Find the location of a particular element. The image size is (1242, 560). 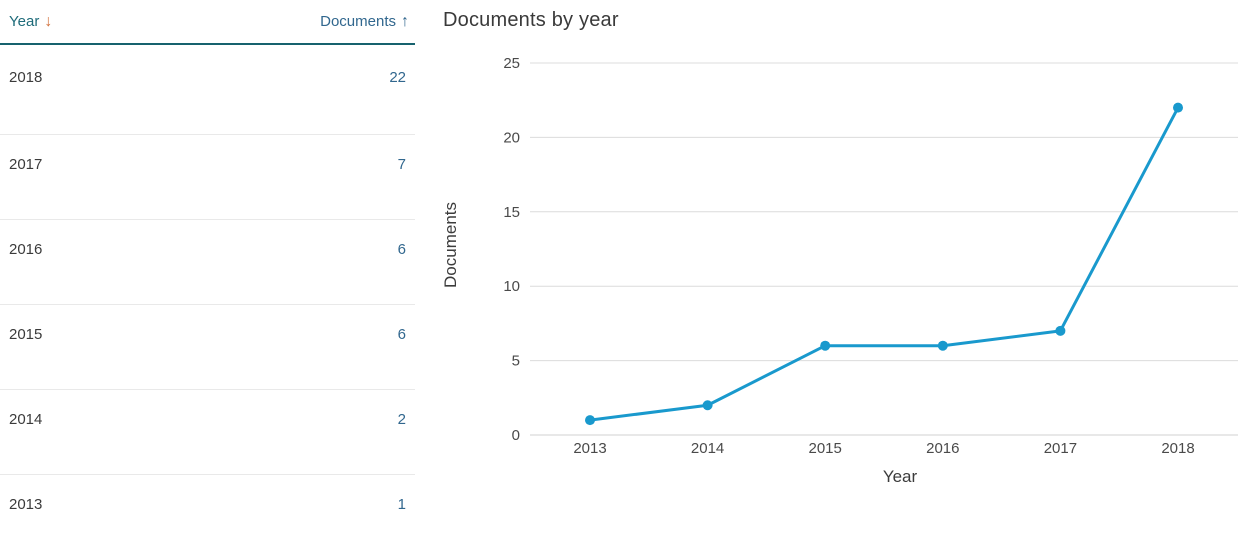

y-tick-label: 0 is located at coordinates (516, 435).